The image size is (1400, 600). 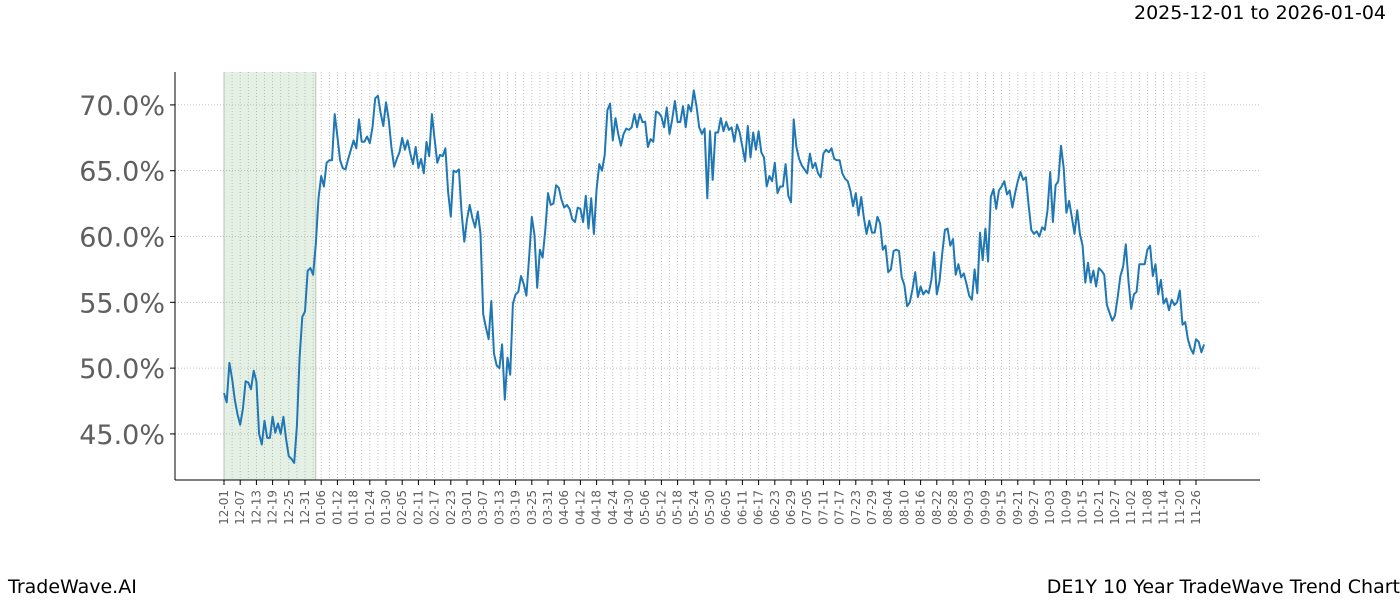 I want to click on x-tick-label: 11-14, so click(x=1164, y=507).